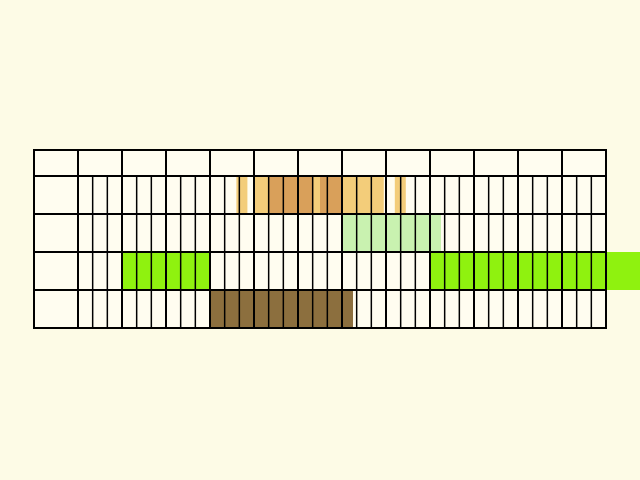 The image size is (640, 480). I want to click on span-larva, so click(535, 271).